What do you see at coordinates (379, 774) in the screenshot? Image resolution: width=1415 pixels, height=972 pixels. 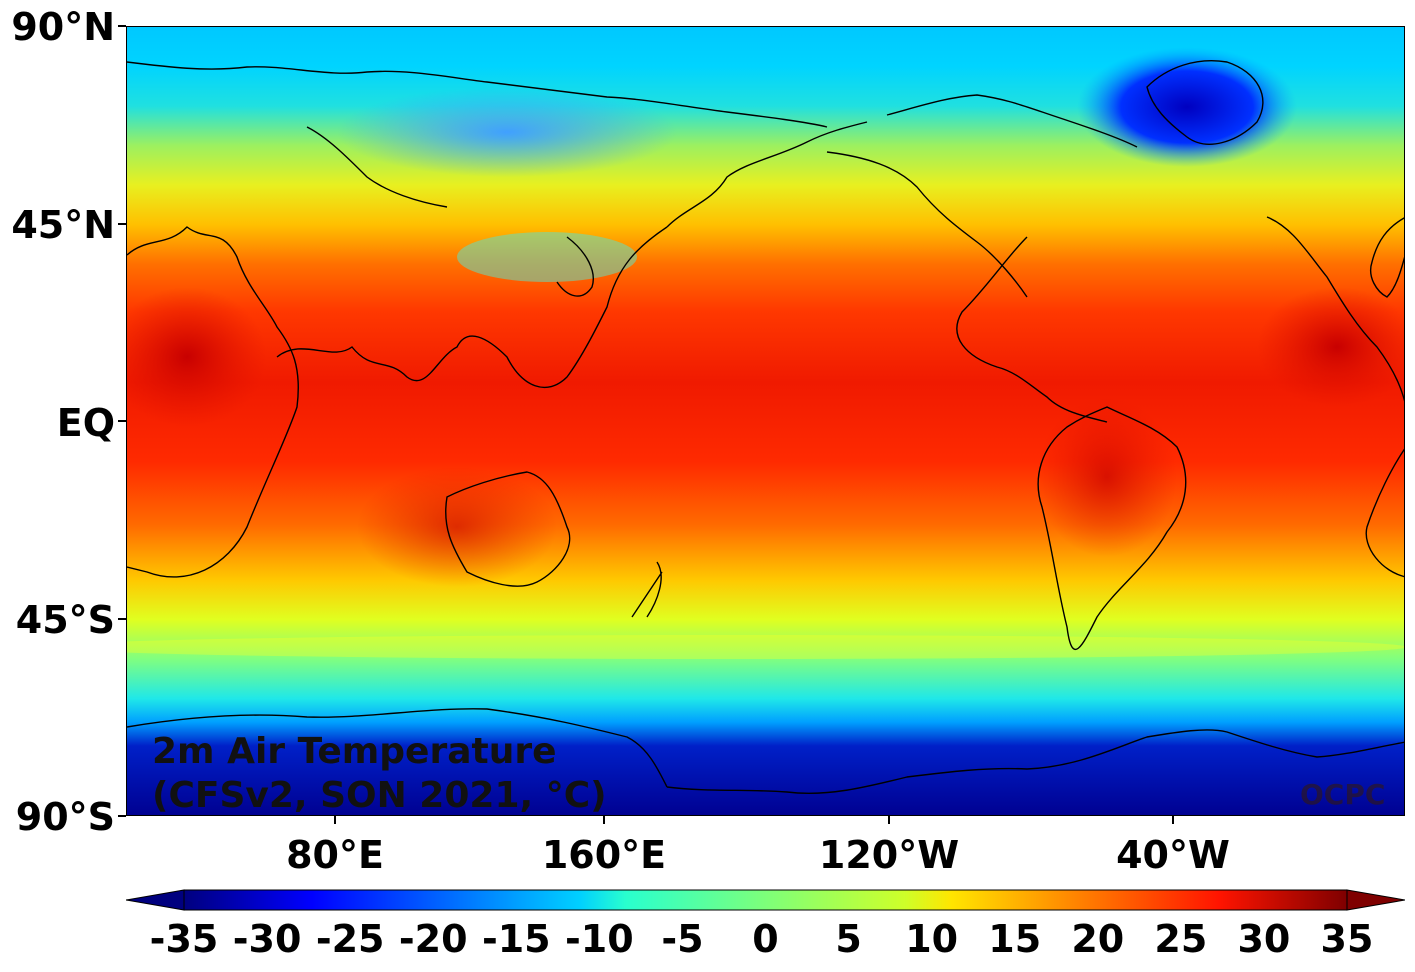 I see `map-title: 2m Air Temperature (CFSv2, SON 2021, °C)` at bounding box center [379, 774].